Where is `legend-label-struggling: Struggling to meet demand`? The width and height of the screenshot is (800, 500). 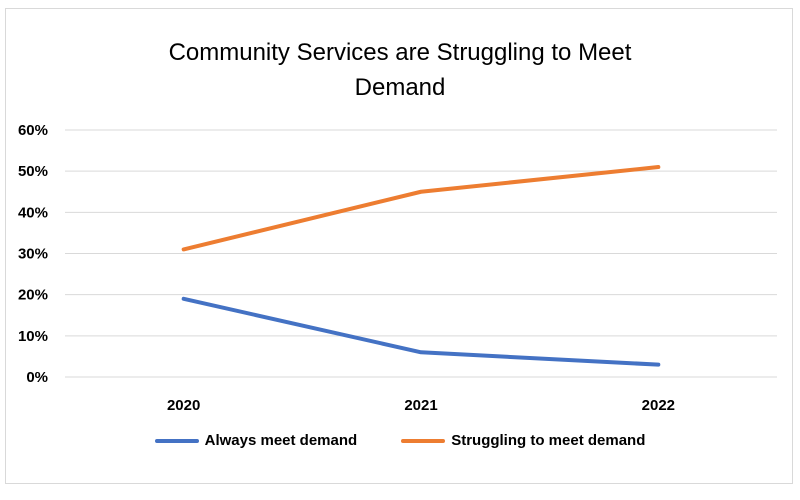 legend-label-struggling: Struggling to meet demand is located at coordinates (548, 440).